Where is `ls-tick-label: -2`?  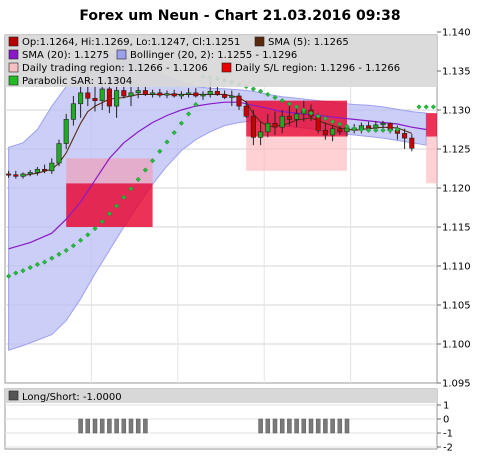
ls-tick-label: -2 is located at coordinates (448, 448).